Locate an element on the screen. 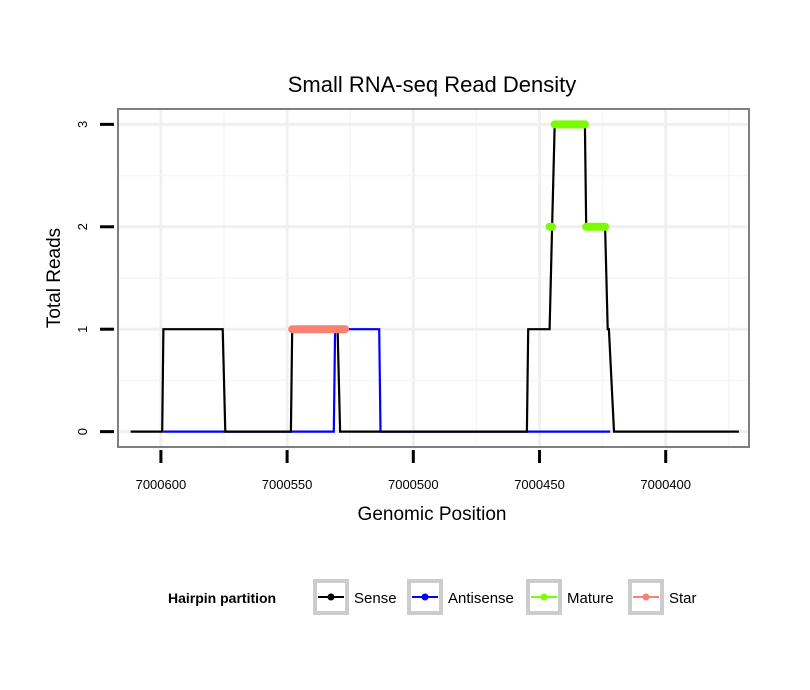 This screenshot has height=690, width=810. y-axis-title: Total Reads is located at coordinates (54, 278).